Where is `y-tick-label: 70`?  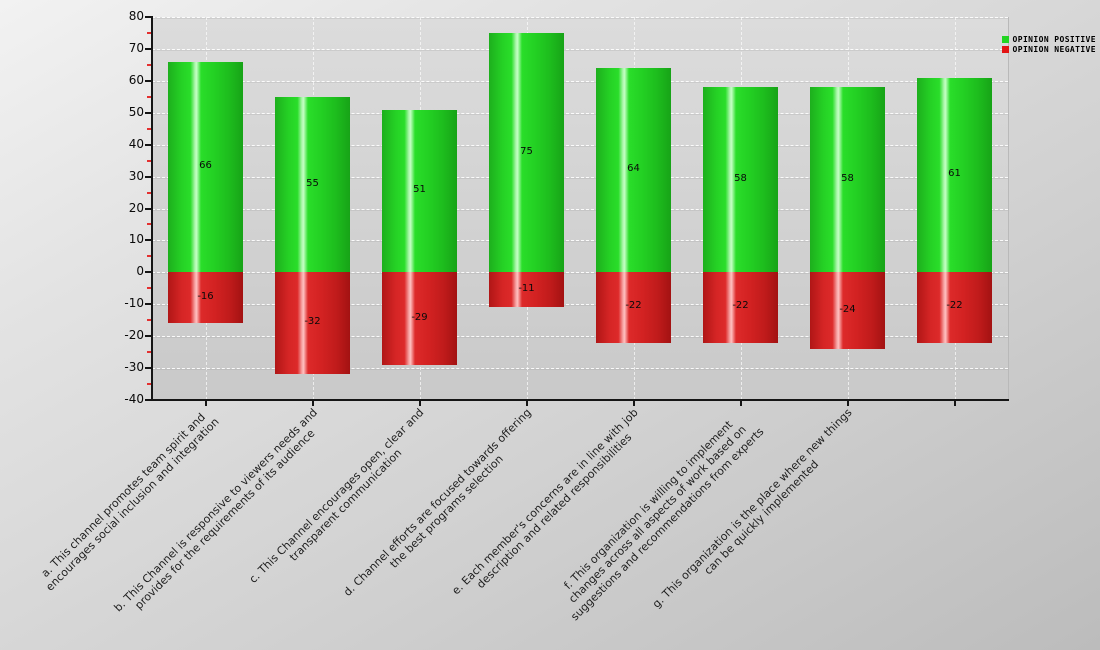
y-tick-label: 70 is located at coordinates (136, 47).